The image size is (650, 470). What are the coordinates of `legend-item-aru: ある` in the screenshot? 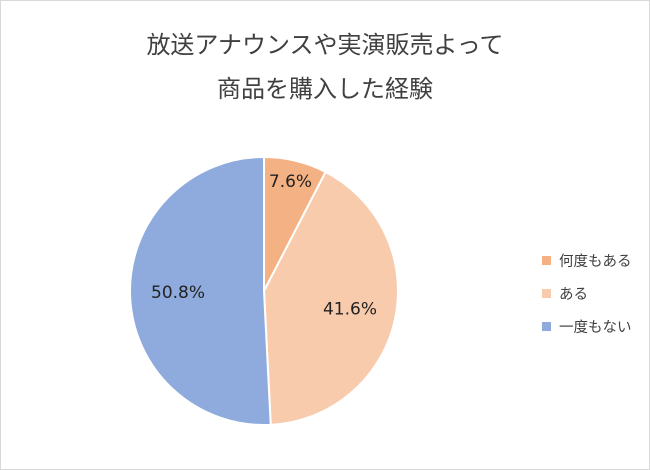 It's located at (587, 293).